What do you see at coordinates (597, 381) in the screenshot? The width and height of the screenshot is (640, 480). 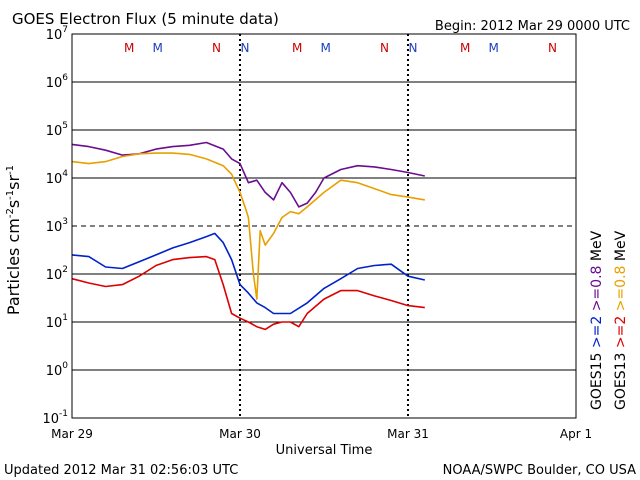 I see `legend-item: GOES15` at bounding box center [597, 381].